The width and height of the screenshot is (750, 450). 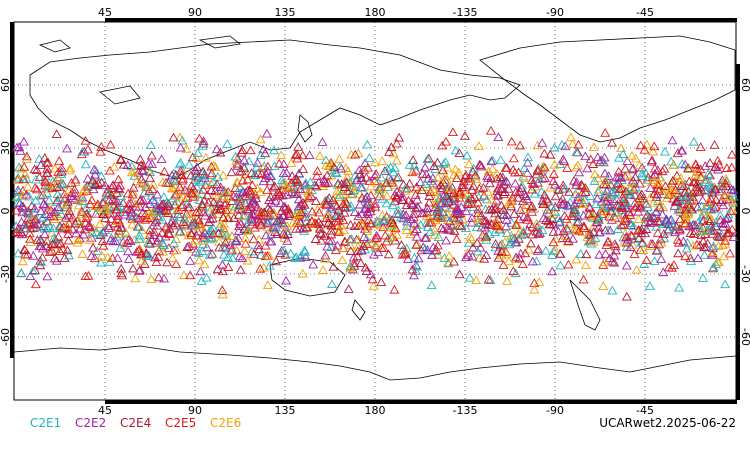 What do you see at coordinates (375, 410) in the screenshot?
I see `lon-label-bottom: 180` at bounding box center [375, 410].